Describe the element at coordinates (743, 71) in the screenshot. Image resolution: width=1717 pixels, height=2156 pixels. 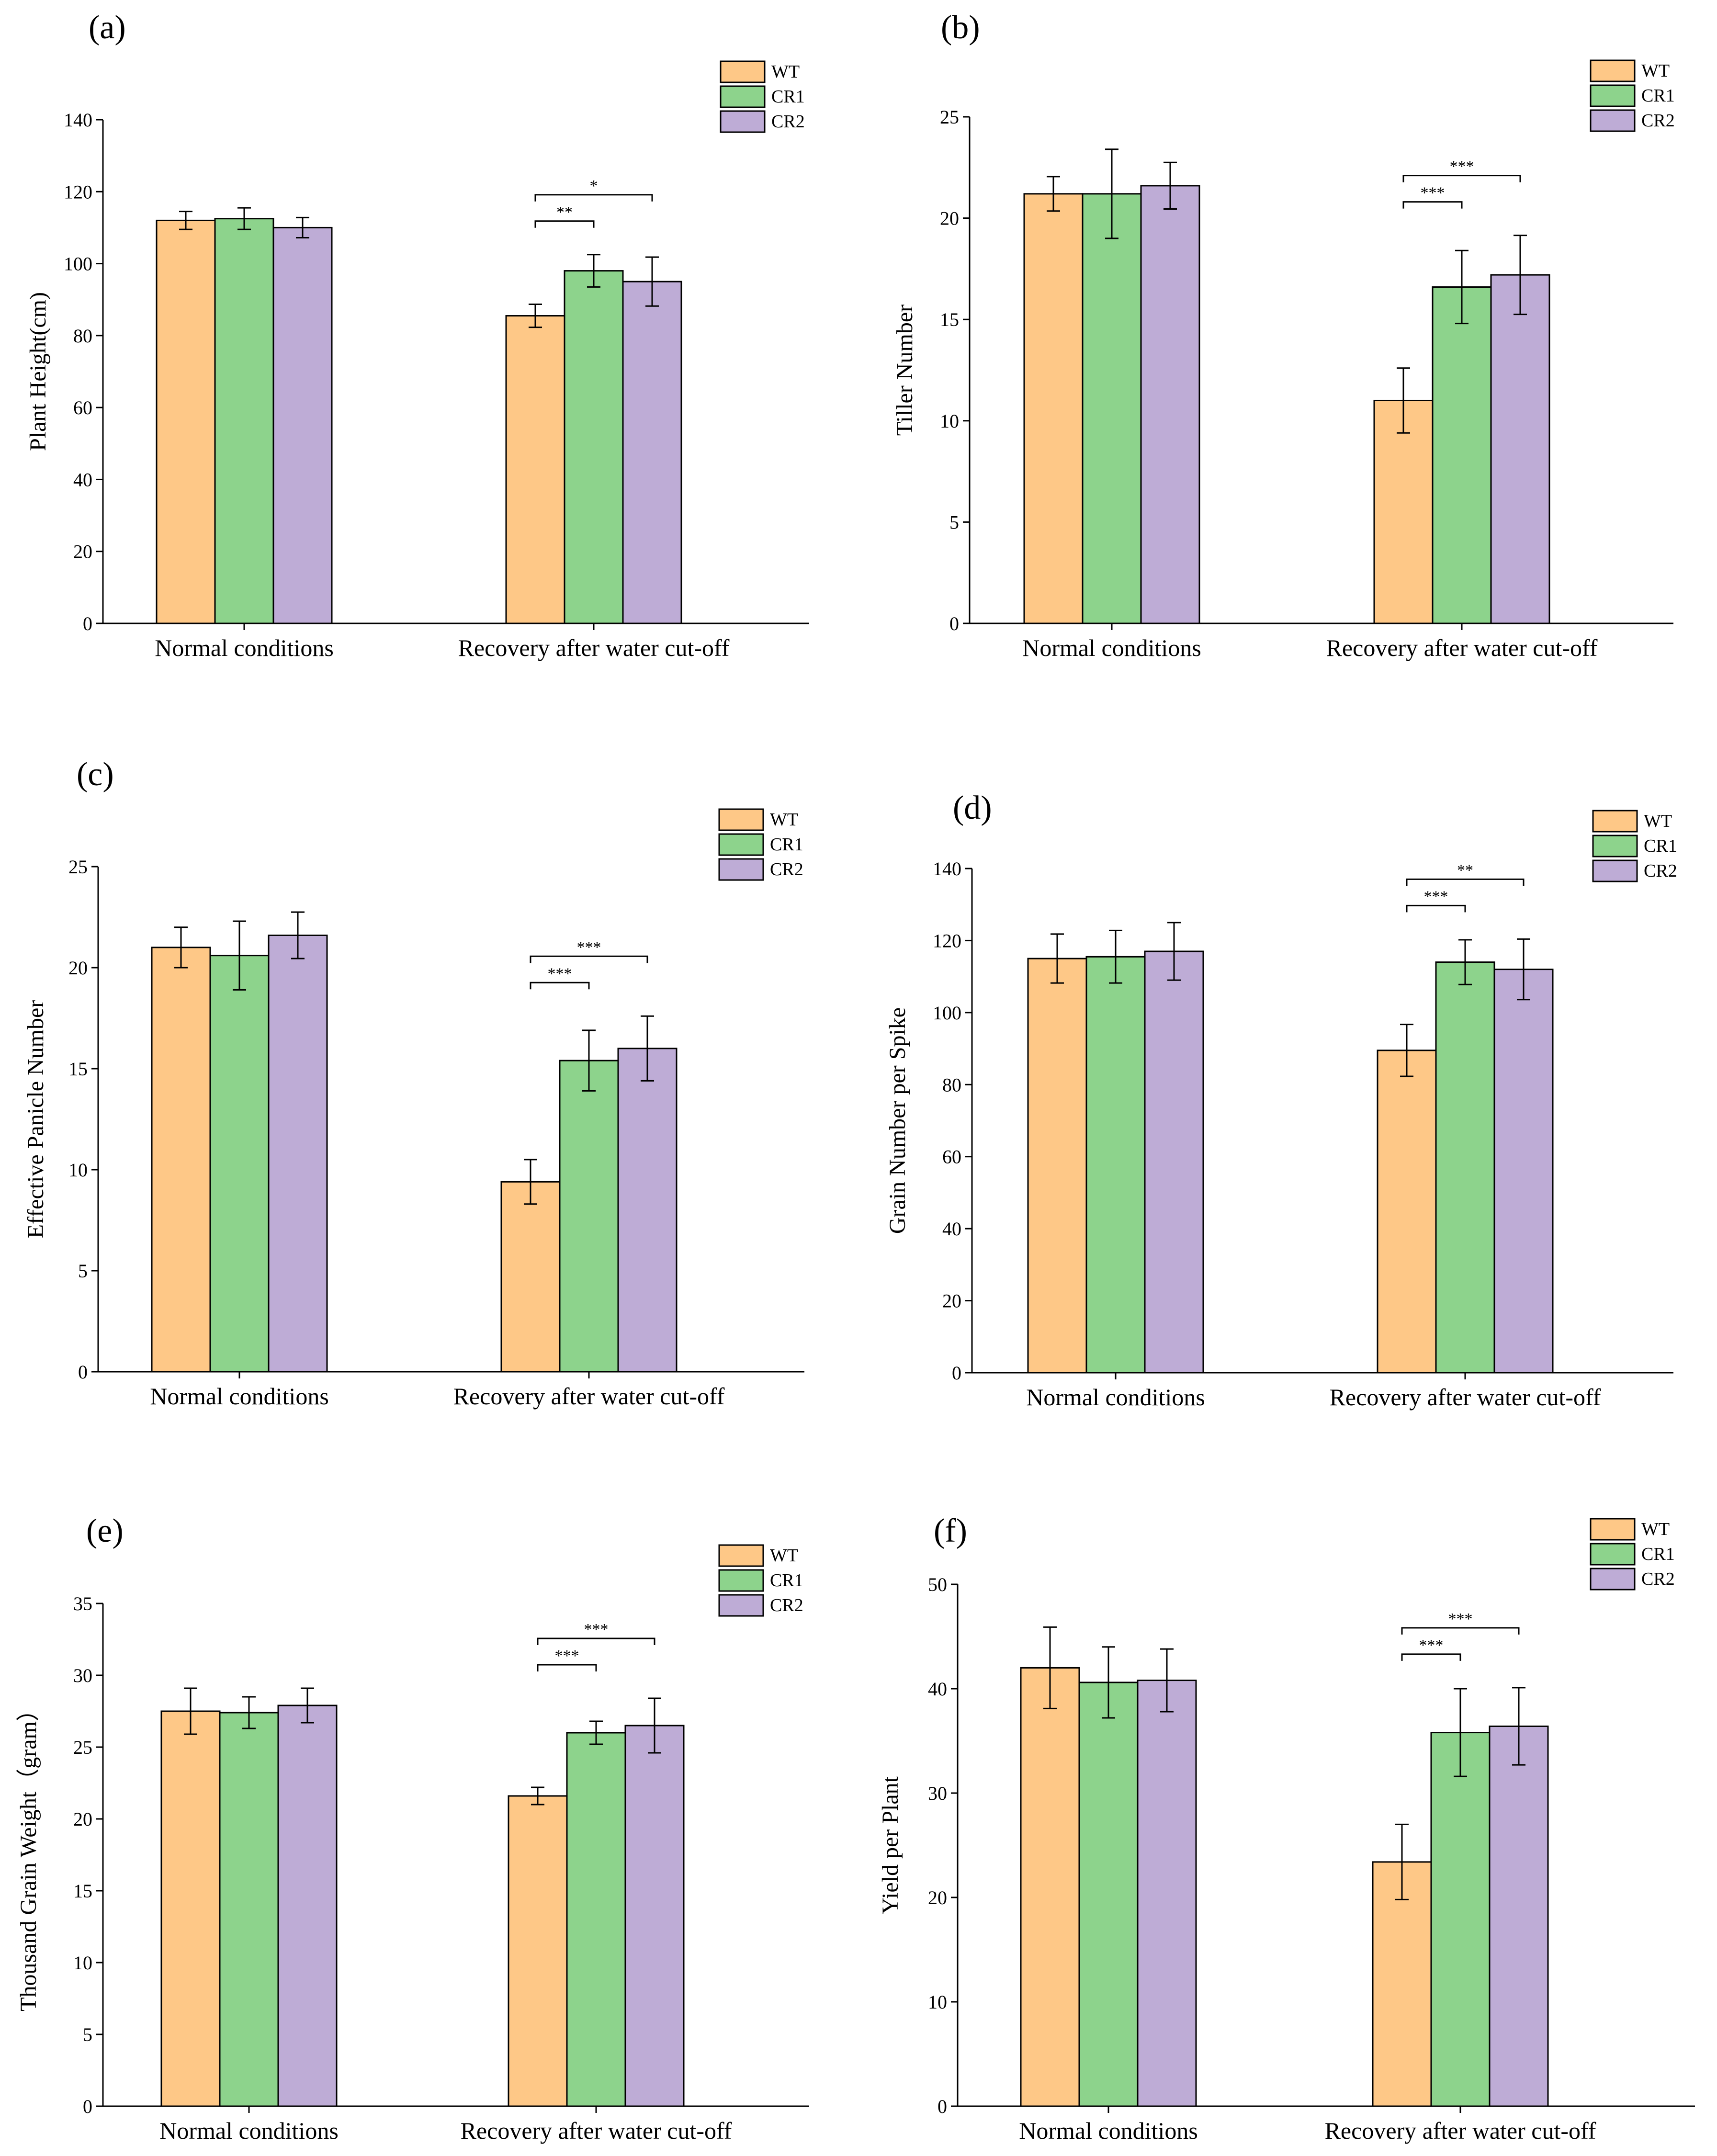
I see `legend-swatch-wt` at that location.